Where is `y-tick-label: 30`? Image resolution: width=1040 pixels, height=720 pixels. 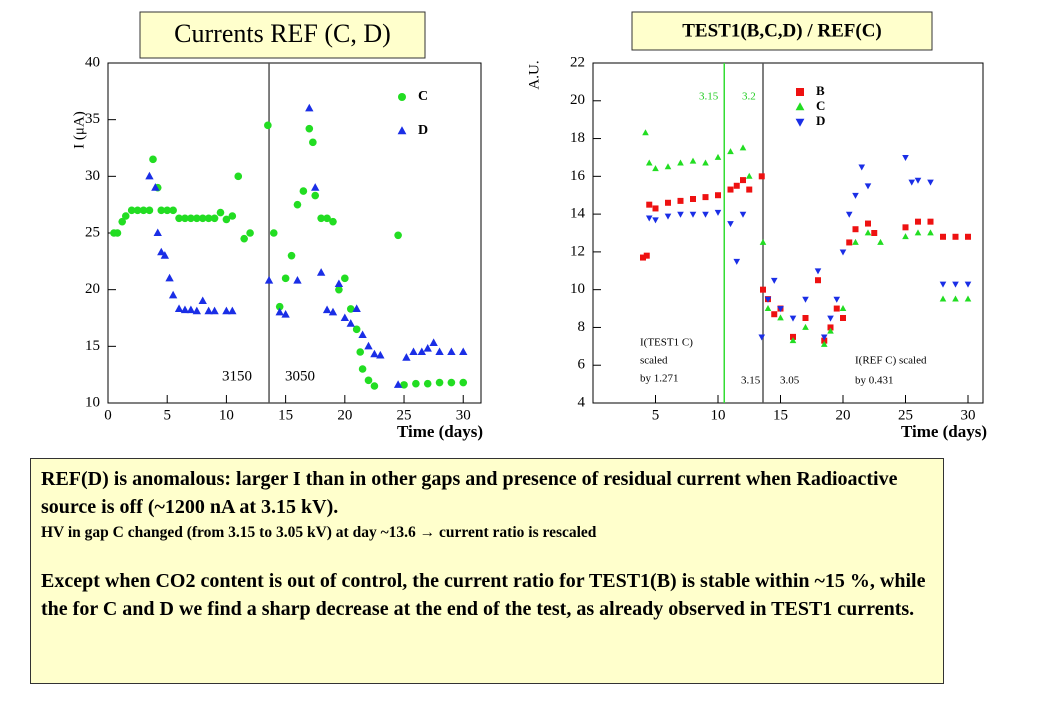
y-tick-label: 30 is located at coordinates (92, 176).